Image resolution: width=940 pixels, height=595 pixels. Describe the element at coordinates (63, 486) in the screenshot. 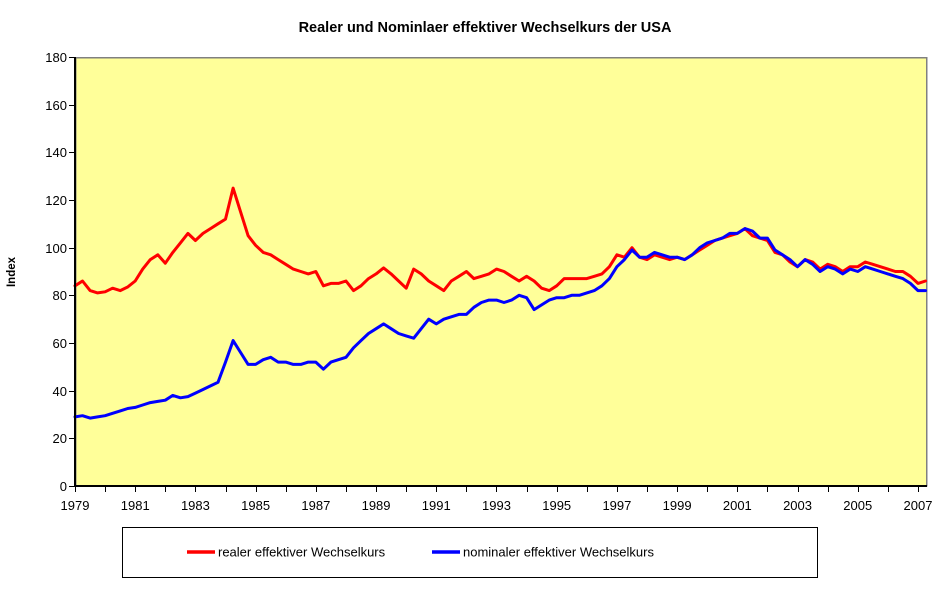

I see `y-tick-label: 0` at that location.